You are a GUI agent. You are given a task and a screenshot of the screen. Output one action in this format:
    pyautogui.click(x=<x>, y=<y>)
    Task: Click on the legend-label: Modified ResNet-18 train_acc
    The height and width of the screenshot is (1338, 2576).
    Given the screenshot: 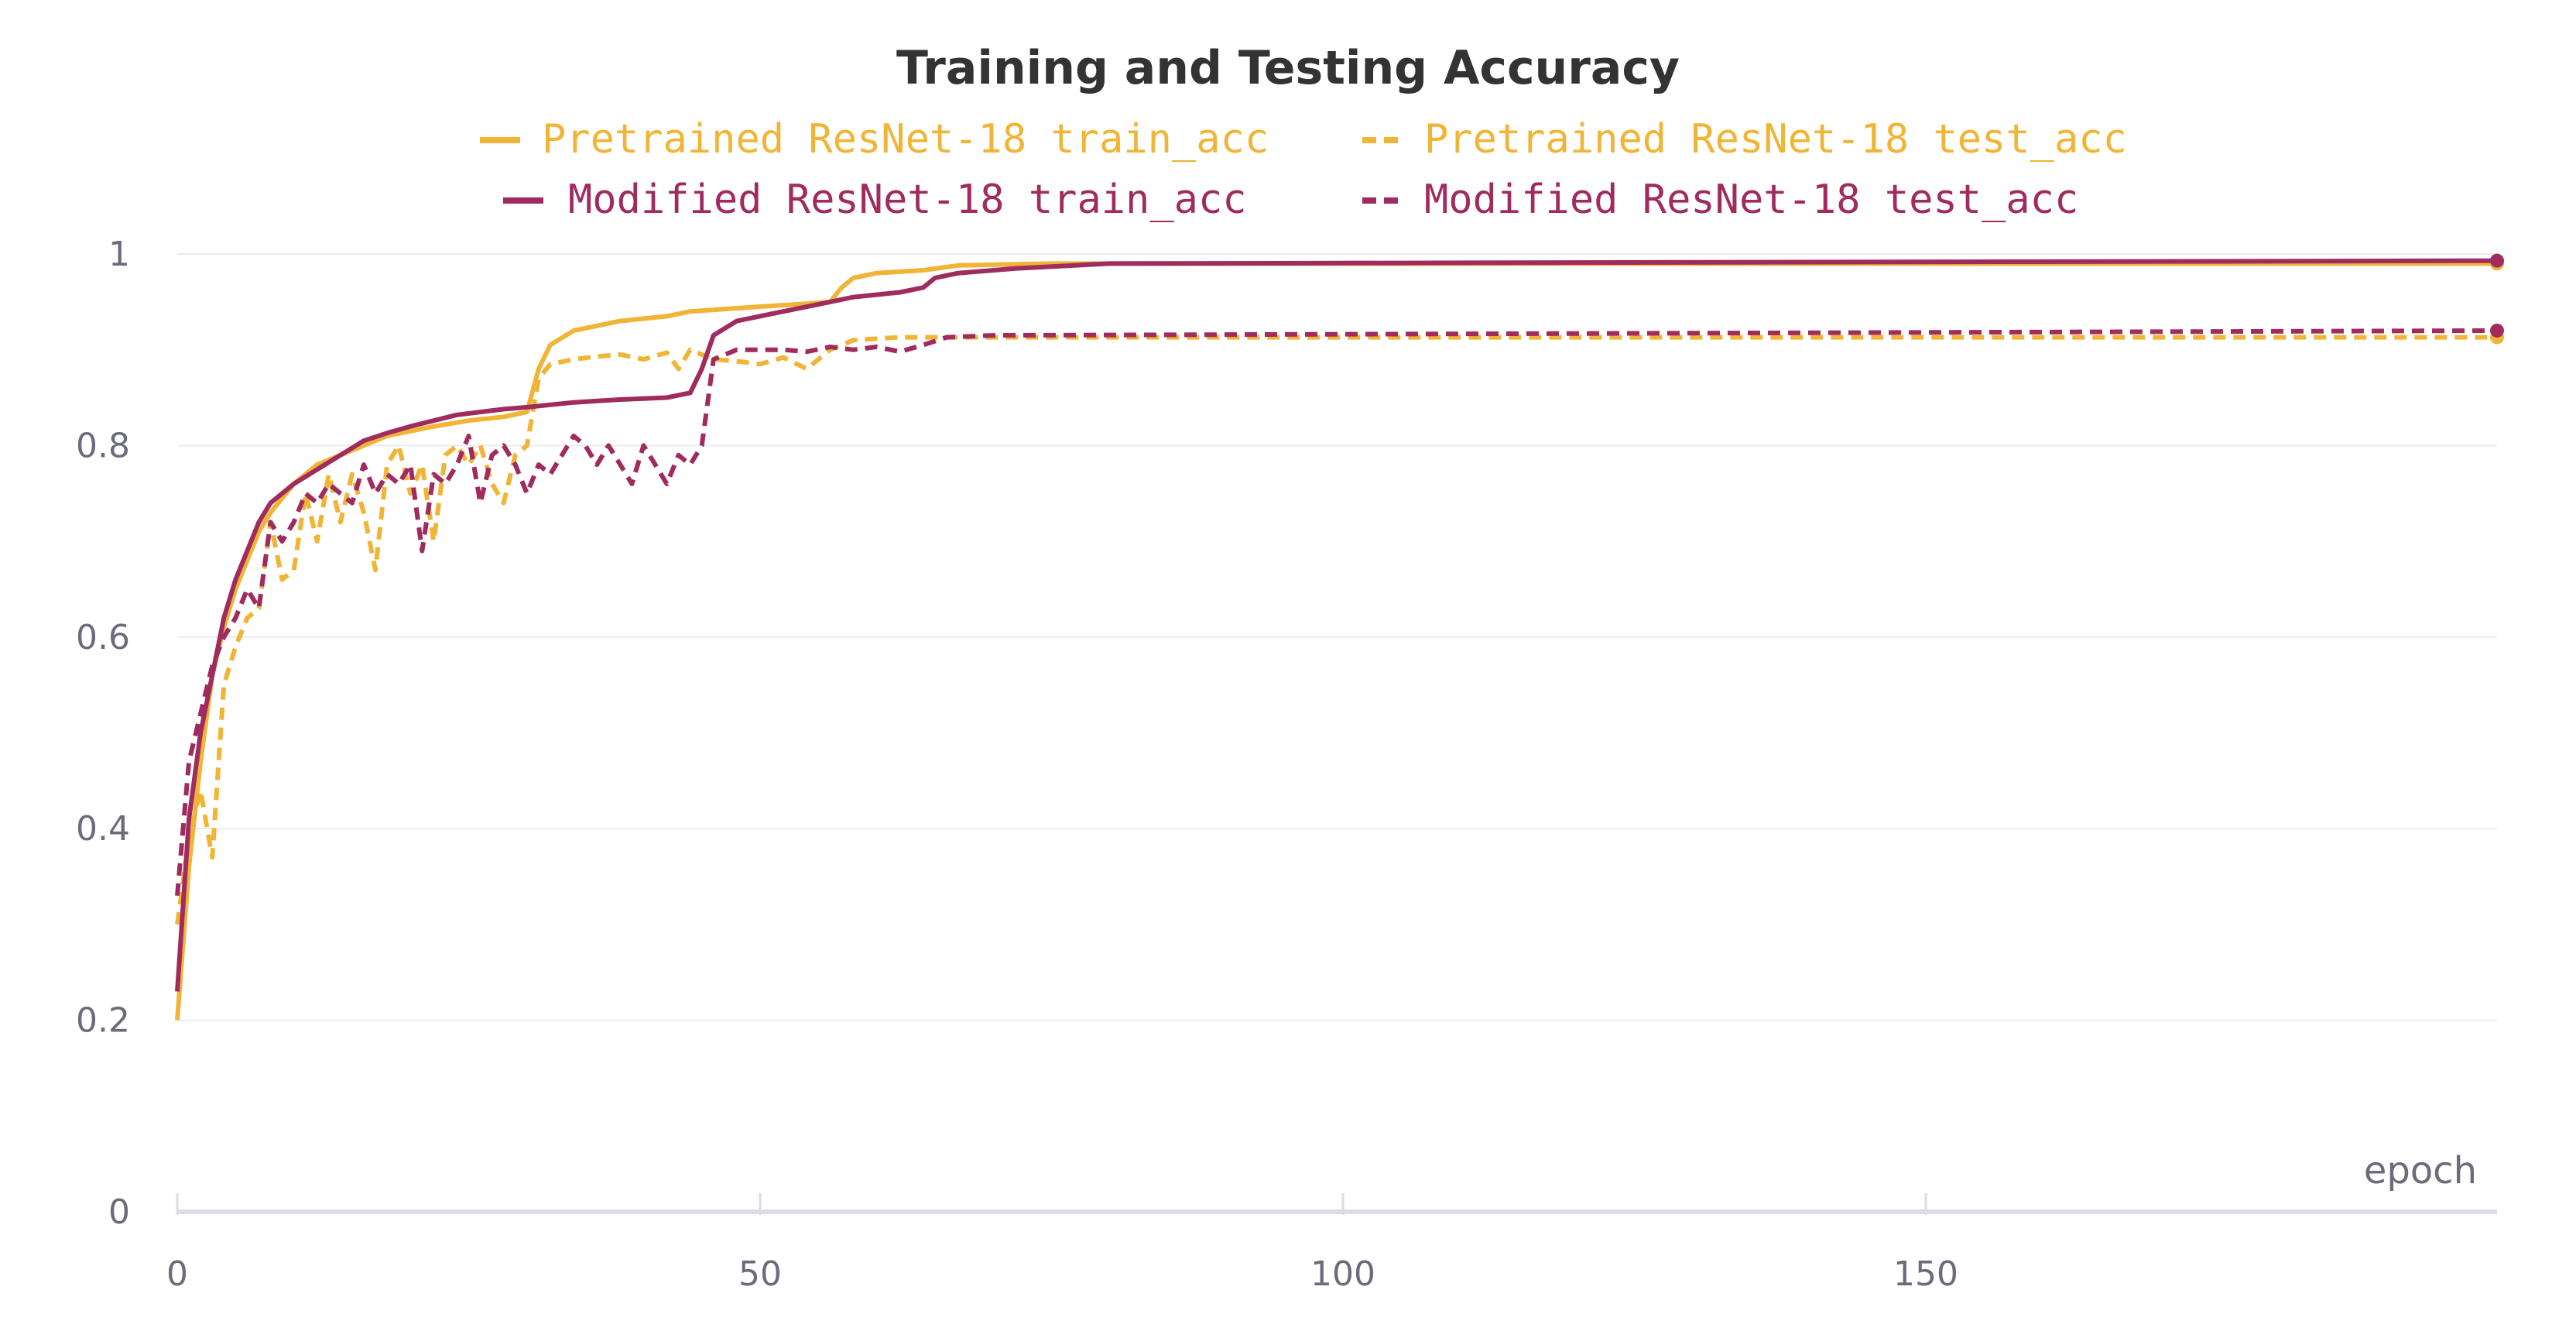 What is the action you would take?
    pyautogui.click(x=907, y=200)
    